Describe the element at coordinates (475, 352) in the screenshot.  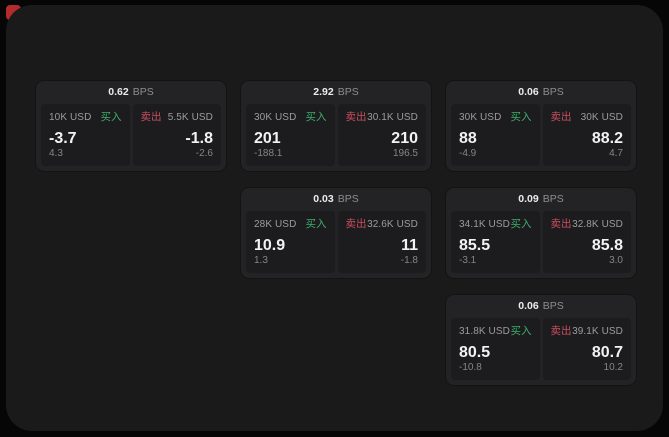
I see `buy-price: 80.5` at that location.